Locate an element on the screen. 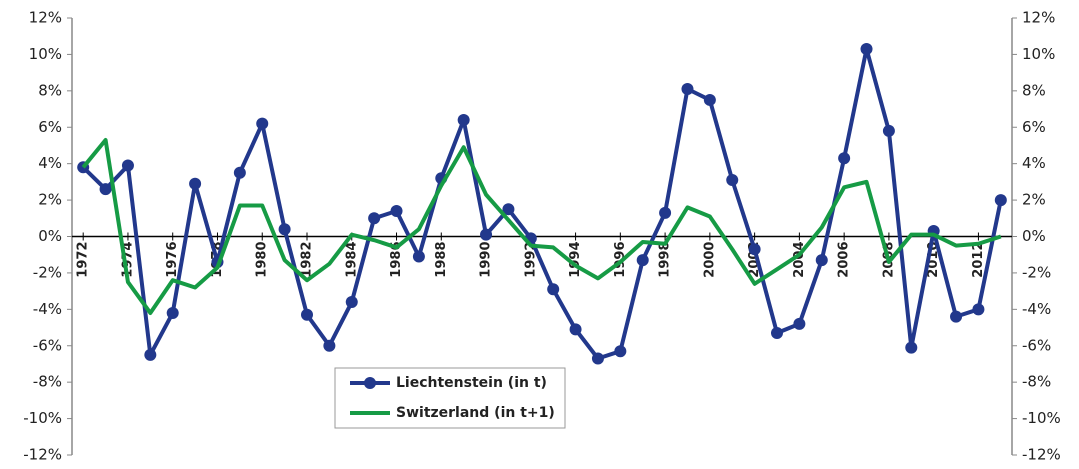 This screenshot has width=1079, height=469. y-tick-label: 12% is located at coordinates (45, 18).